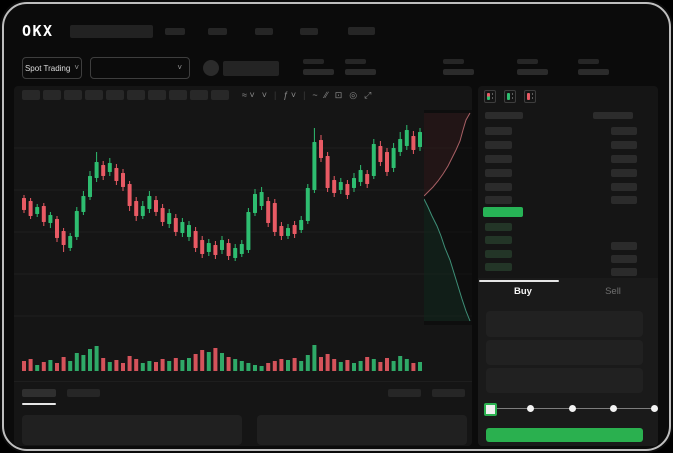 The width and height of the screenshot is (673, 453). What do you see at coordinates (39, 404) in the screenshot?
I see `footer-tab-underline` at bounding box center [39, 404].